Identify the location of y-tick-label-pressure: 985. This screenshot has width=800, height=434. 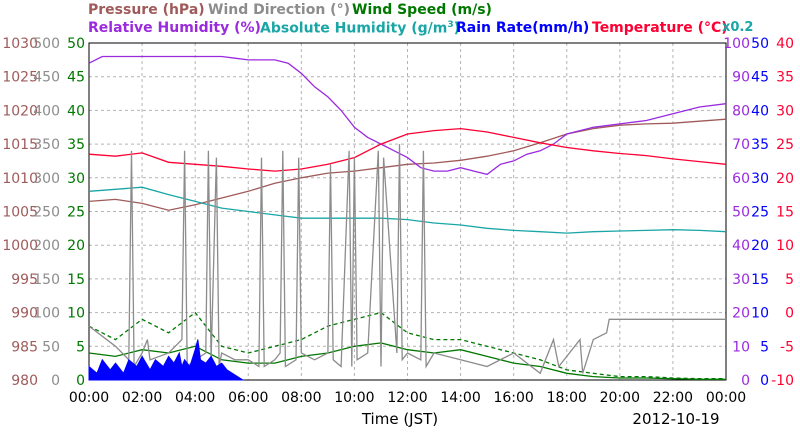
(24, 347).